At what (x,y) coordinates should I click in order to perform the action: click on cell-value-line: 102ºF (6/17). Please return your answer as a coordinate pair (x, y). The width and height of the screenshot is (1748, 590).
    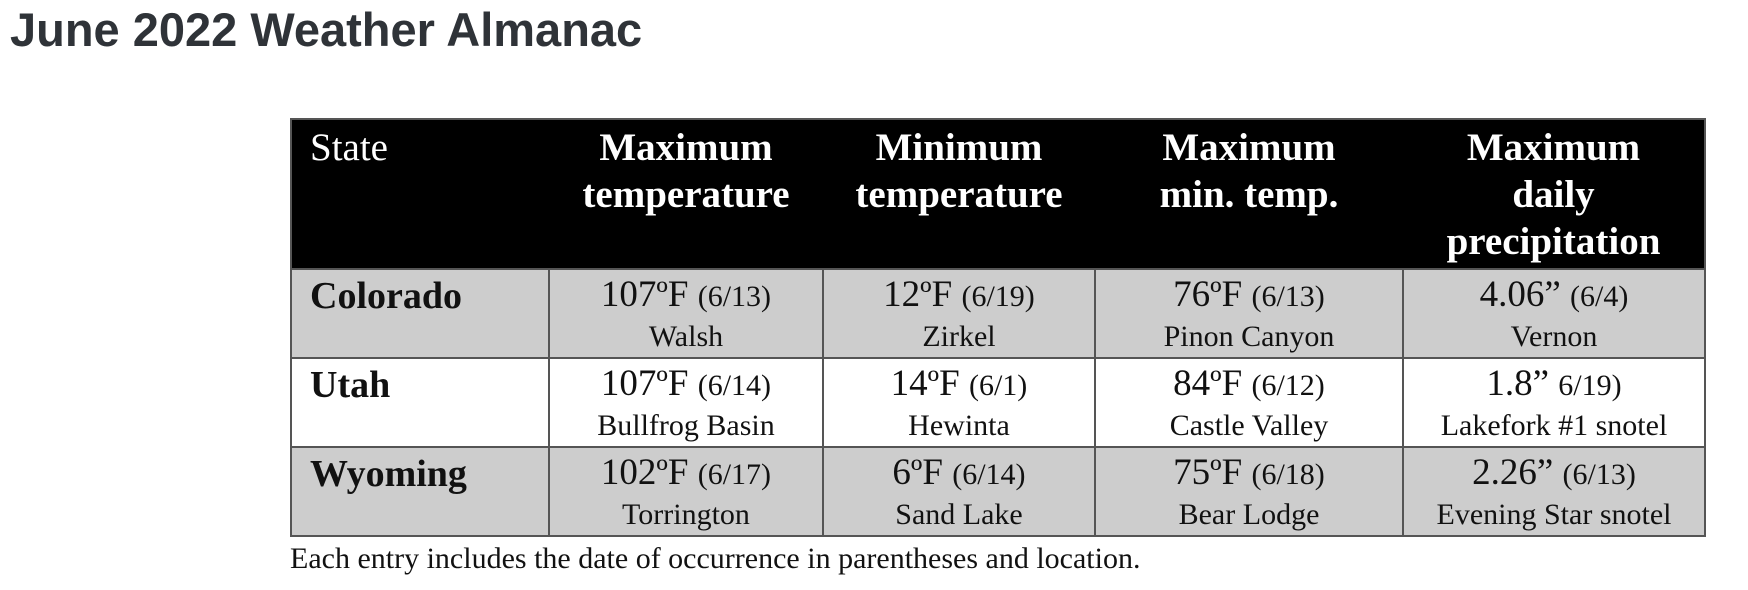
    Looking at the image, I should click on (686, 474).